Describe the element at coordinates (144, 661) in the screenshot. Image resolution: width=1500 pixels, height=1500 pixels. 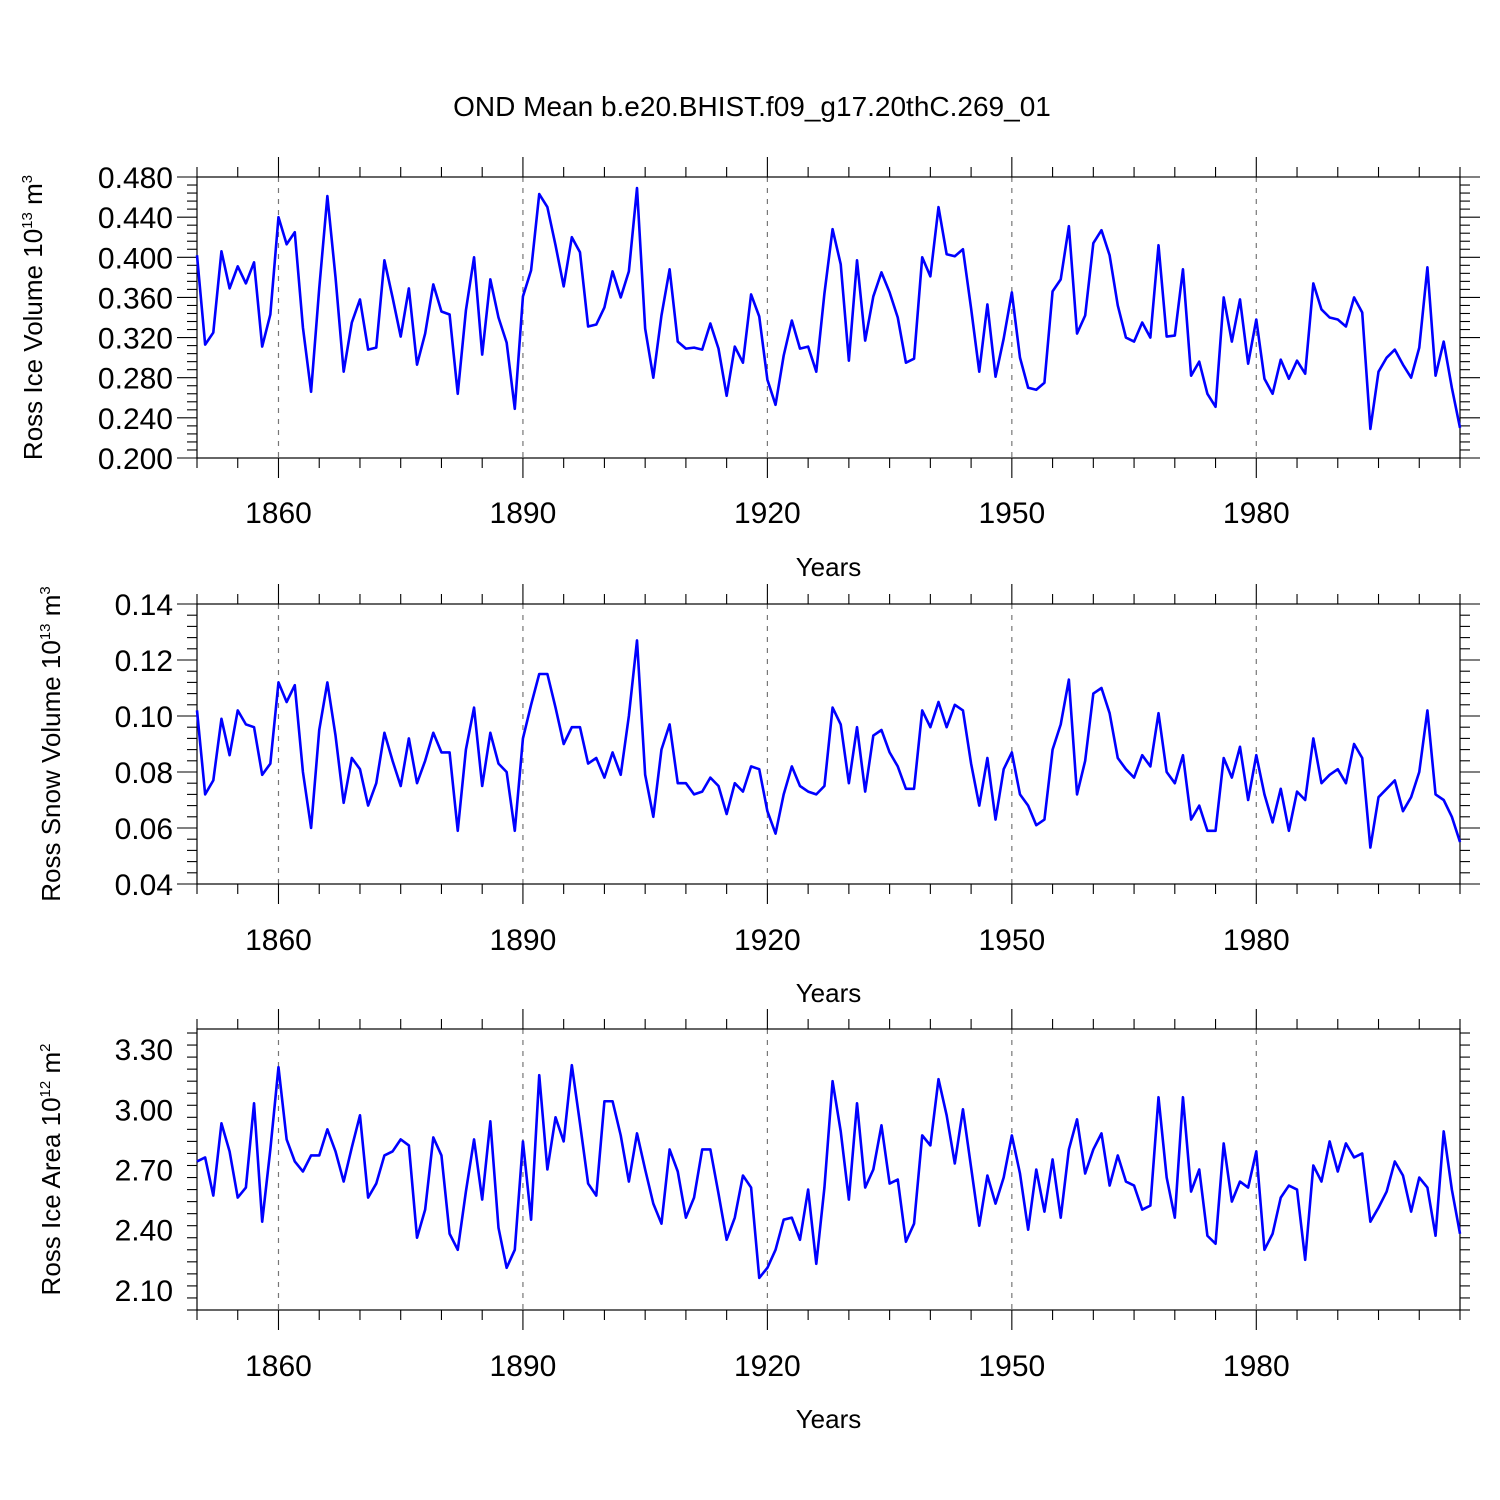
I see `y-tick-label: 0.12` at that location.